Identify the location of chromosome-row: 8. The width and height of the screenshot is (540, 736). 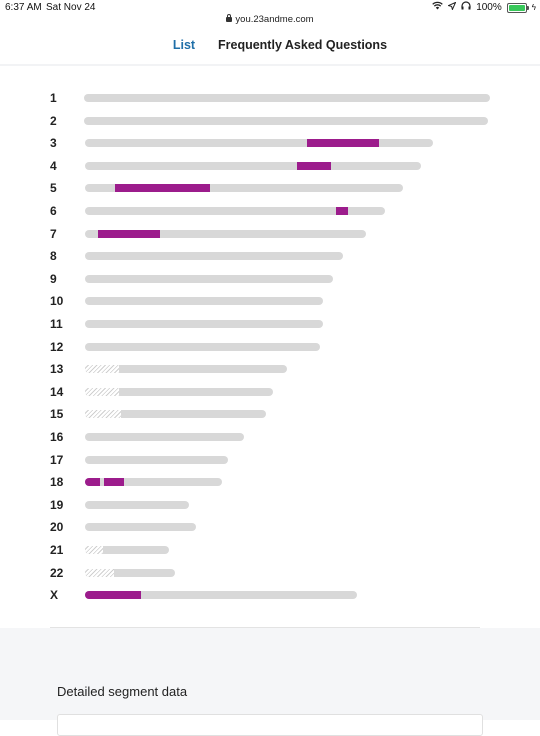
(270, 256).